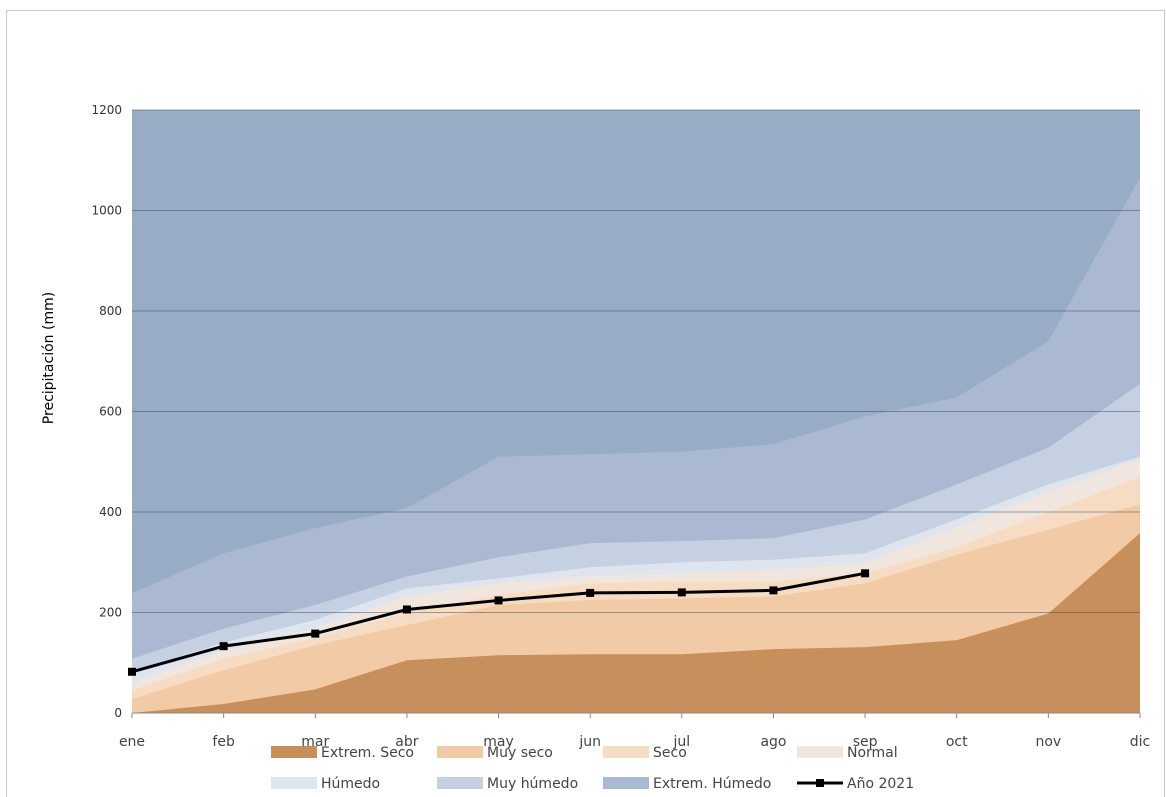 Image resolution: width=1166 pixels, height=797 pixels. What do you see at coordinates (110, 613) in the screenshot?
I see `y-tick-label: 200` at bounding box center [110, 613].